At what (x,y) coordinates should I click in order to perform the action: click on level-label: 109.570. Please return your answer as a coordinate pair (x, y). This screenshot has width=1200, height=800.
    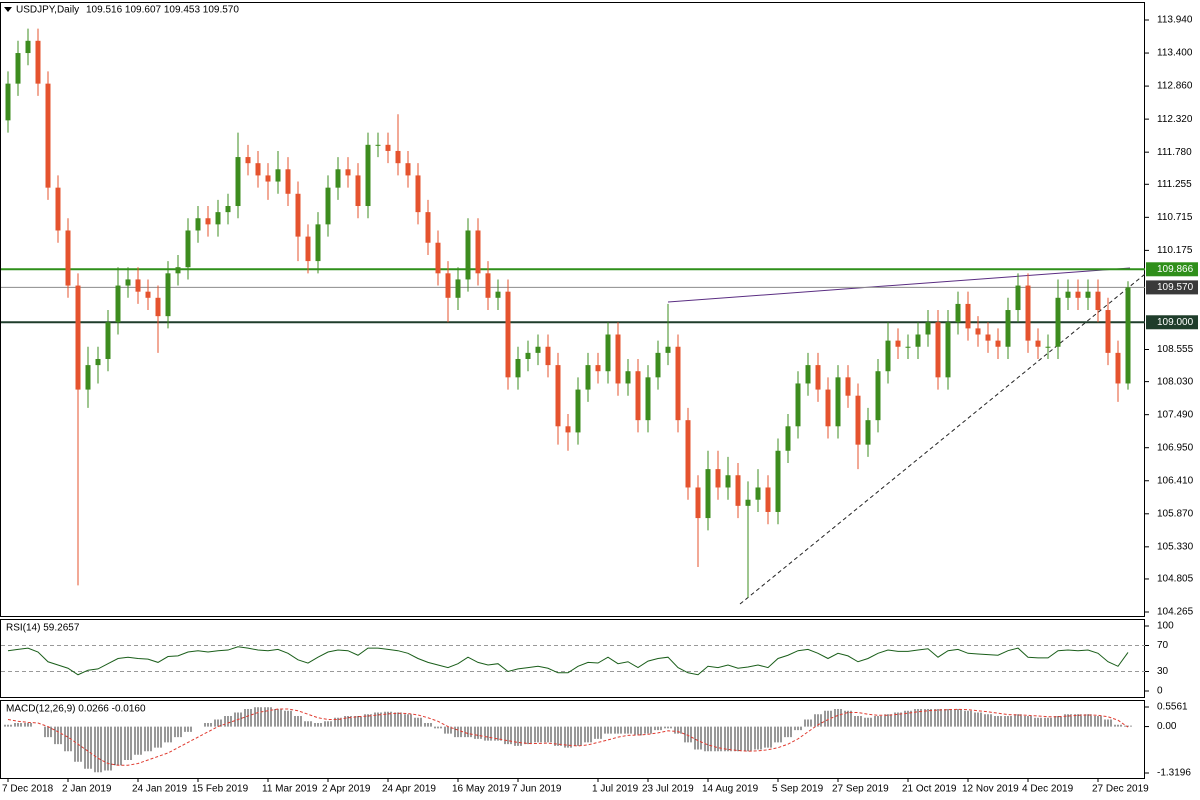
    Looking at the image, I should click on (1175, 287).